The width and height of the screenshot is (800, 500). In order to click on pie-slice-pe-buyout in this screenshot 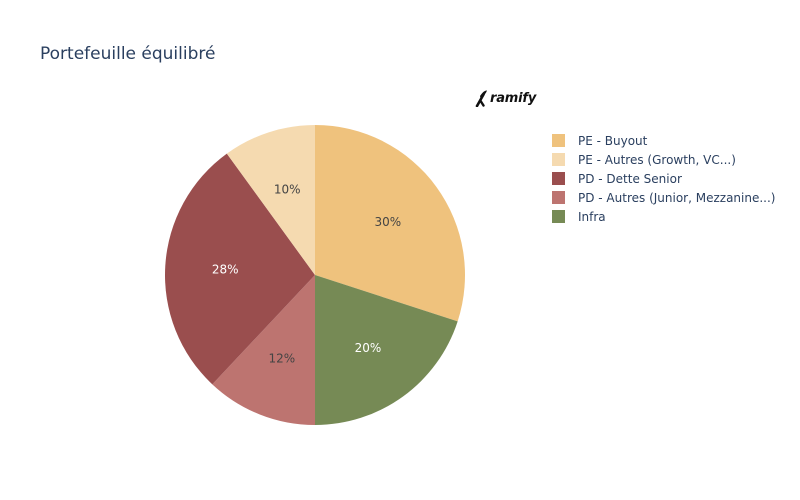, I will do `click(390, 223)`.